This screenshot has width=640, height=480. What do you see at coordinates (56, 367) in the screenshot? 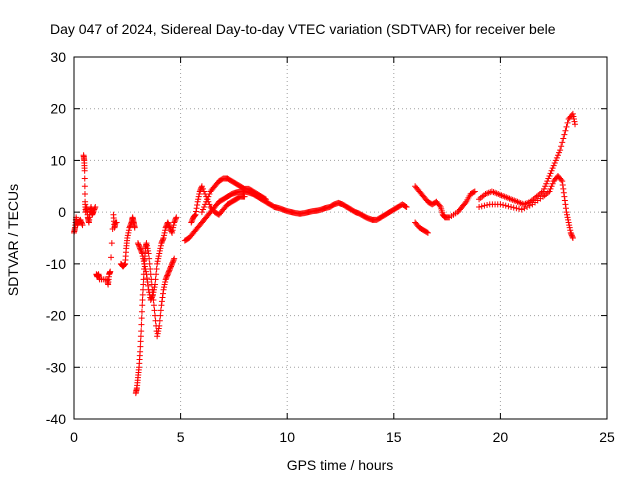
I see `y-tick-label: -30` at bounding box center [56, 367].